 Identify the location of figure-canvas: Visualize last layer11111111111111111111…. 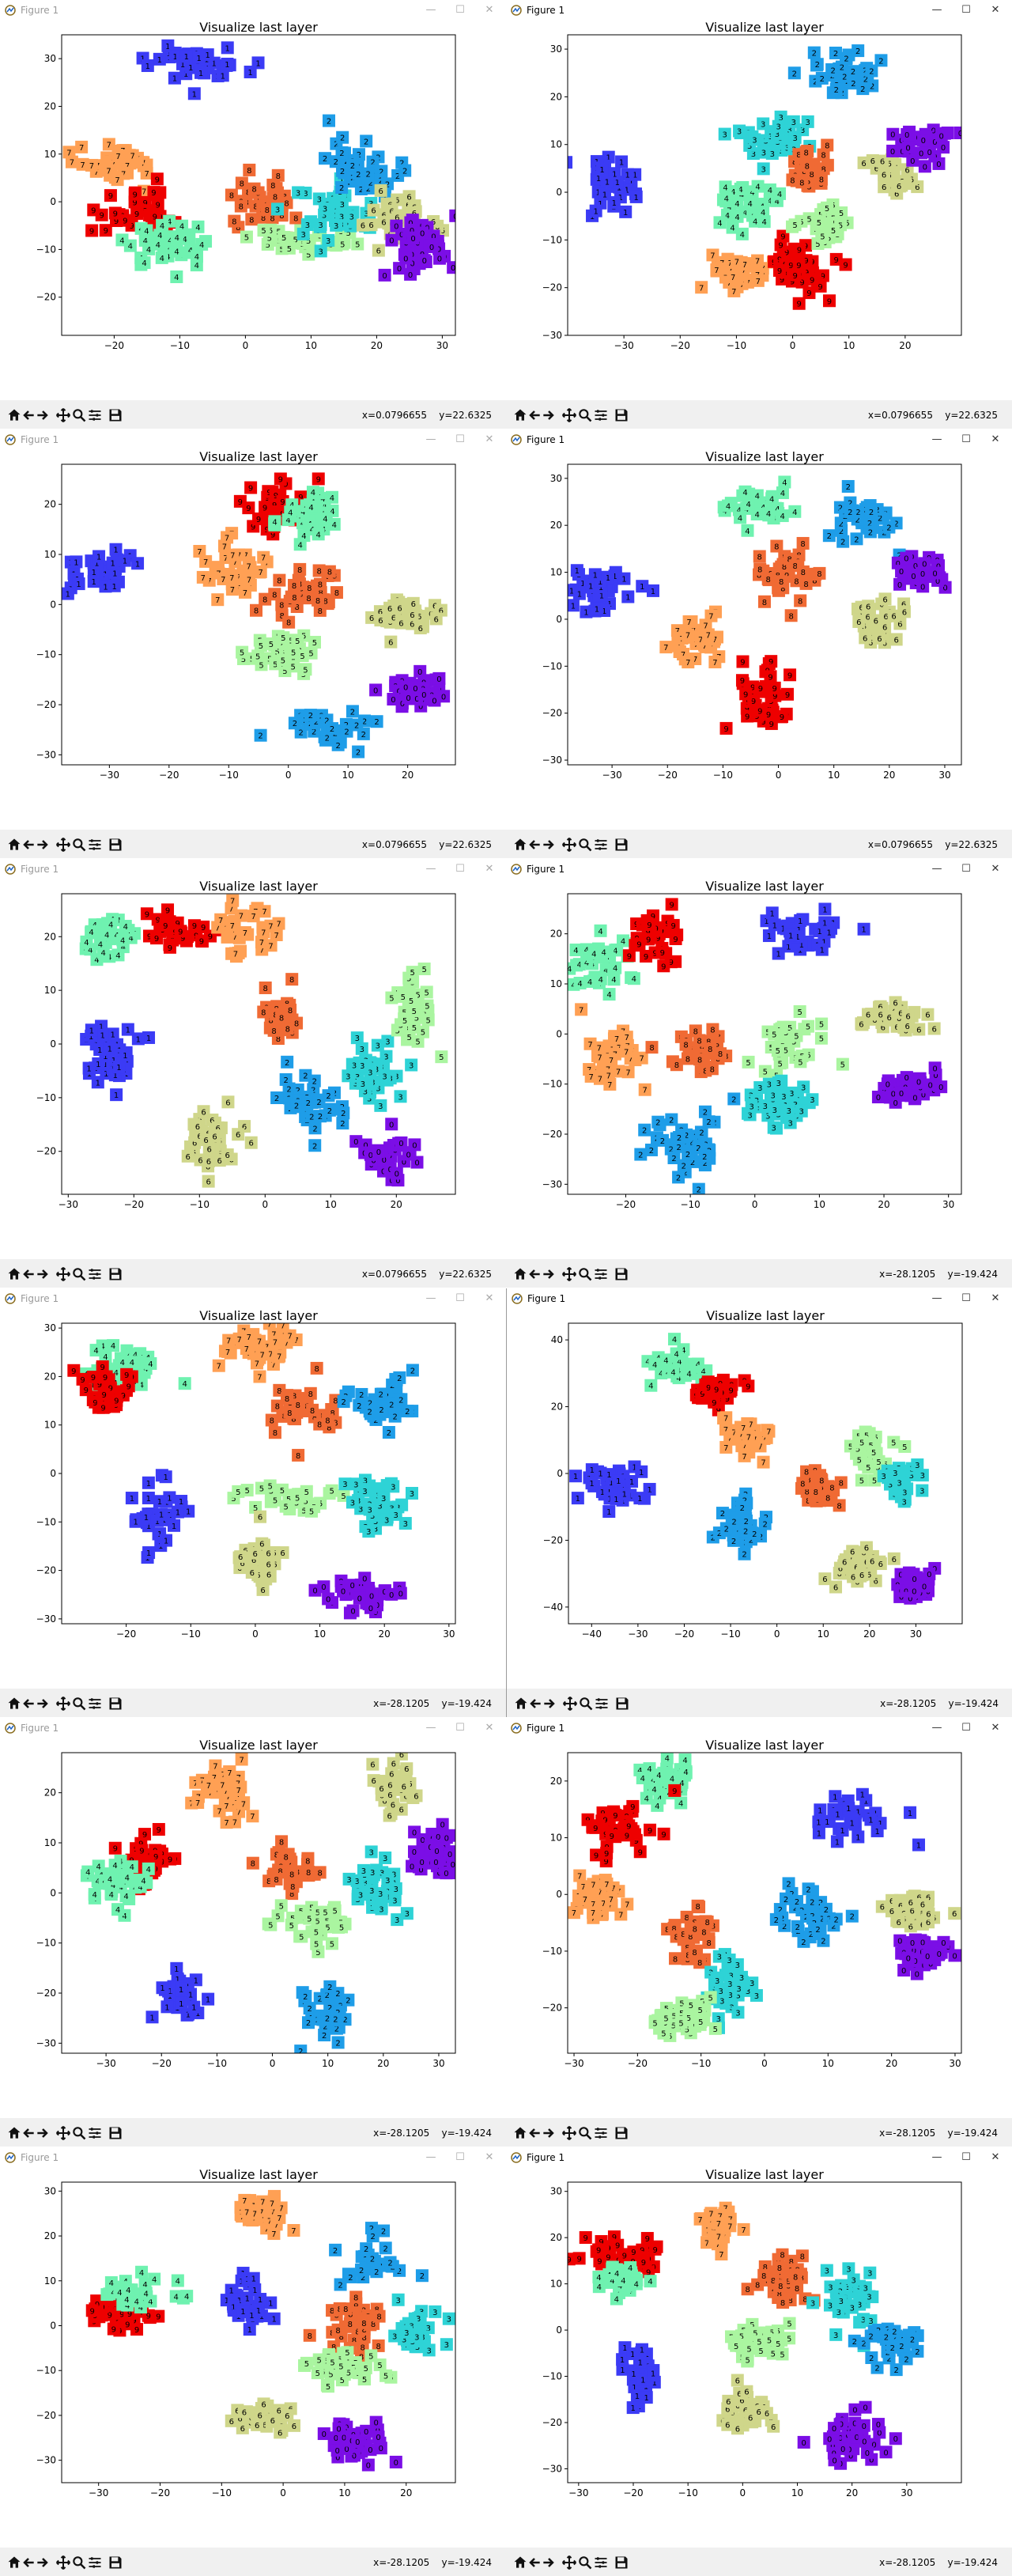
(253, 640).